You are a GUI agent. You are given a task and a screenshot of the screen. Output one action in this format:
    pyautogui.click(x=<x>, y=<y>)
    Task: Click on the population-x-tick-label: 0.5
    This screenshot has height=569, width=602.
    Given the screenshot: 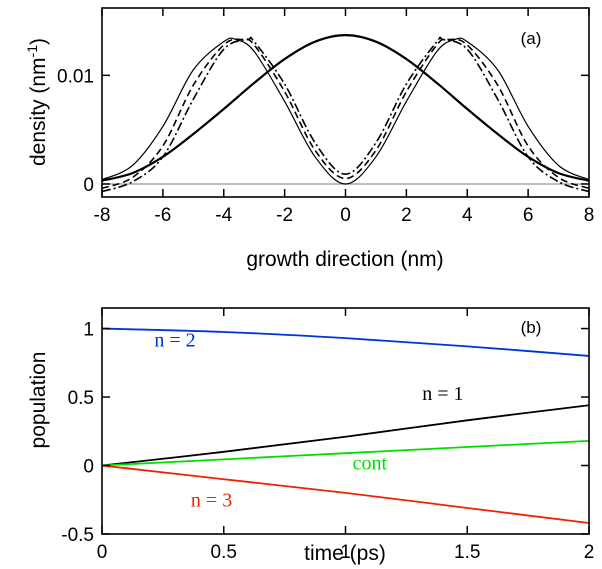 What is the action you would take?
    pyautogui.click(x=224, y=552)
    